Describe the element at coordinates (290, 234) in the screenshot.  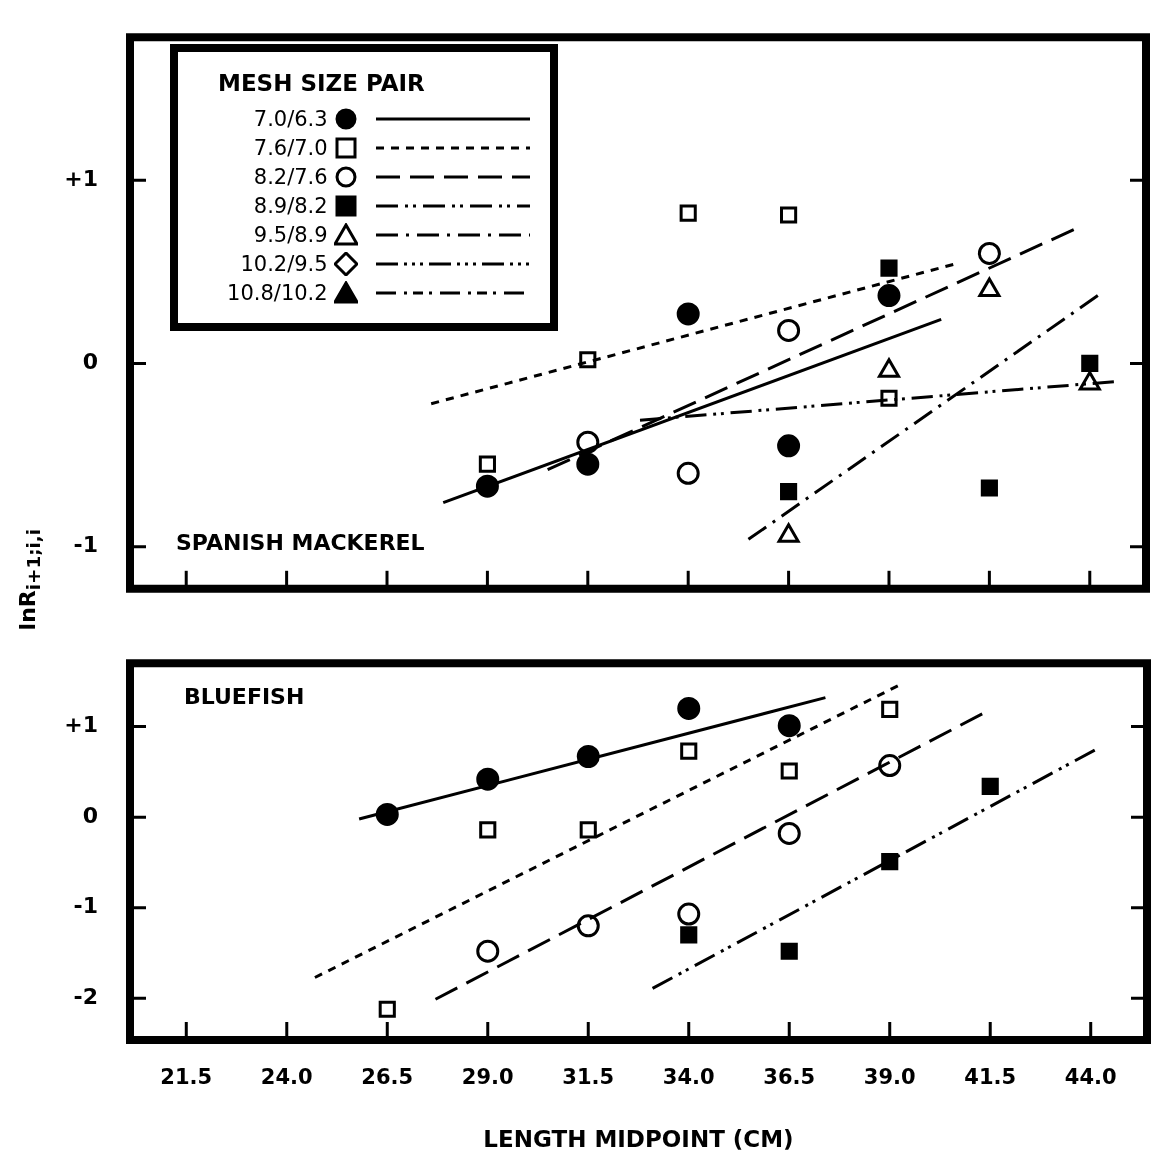
I see `legend-label: 9.5/8.9` at that location.